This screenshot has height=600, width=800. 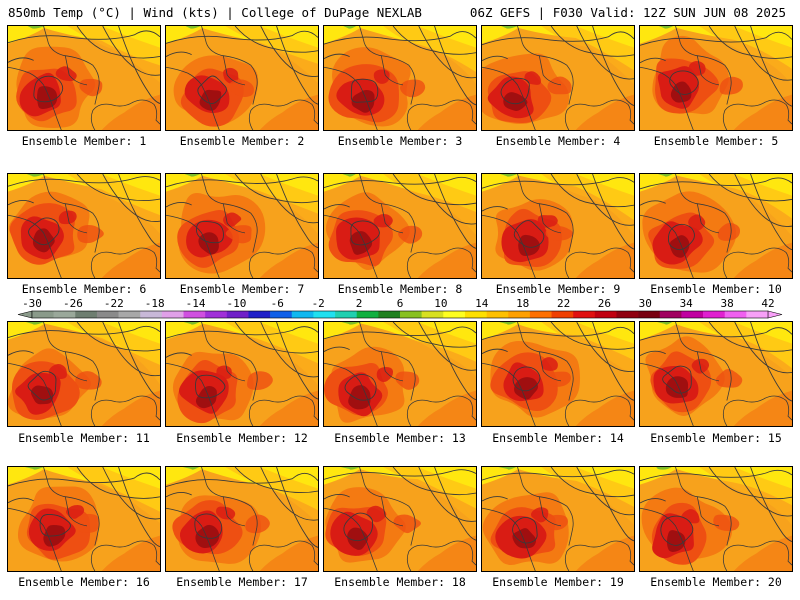 I want to click on colorbar-tick-label: 30, so click(x=645, y=303).